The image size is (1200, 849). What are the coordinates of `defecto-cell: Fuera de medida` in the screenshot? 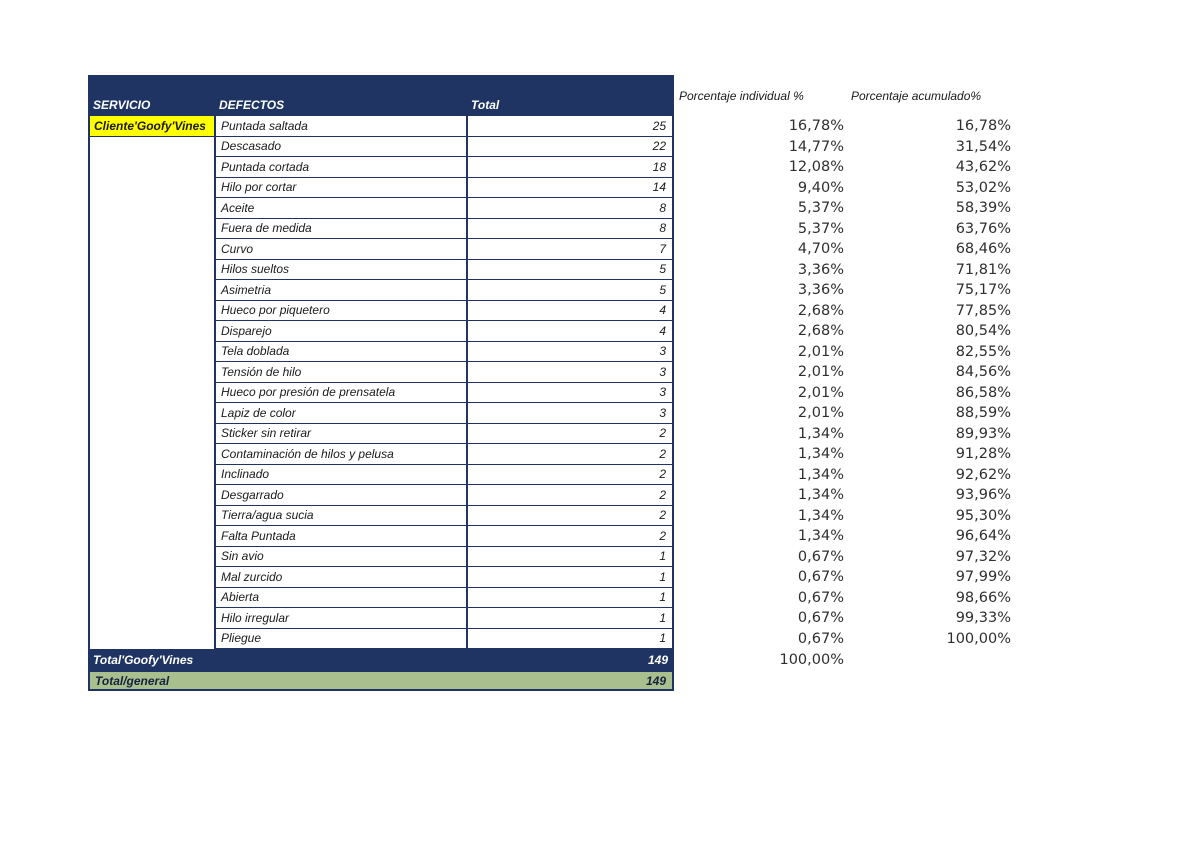 It's located at (340, 228).